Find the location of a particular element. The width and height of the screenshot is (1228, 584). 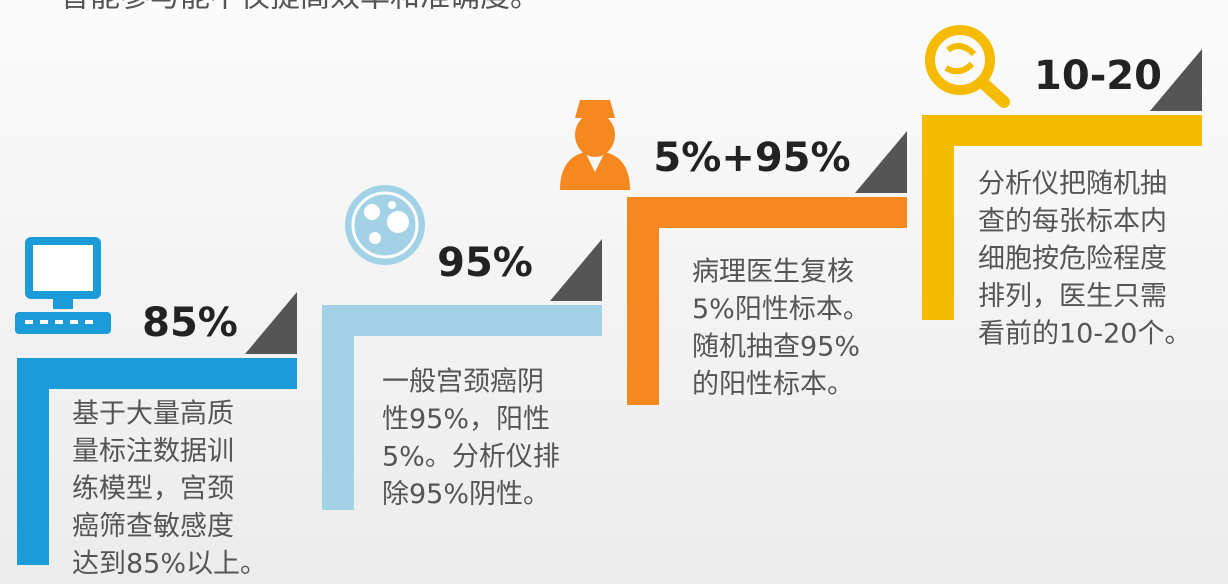

step-text-line: 除95%阴性。 is located at coordinates (466, 494).